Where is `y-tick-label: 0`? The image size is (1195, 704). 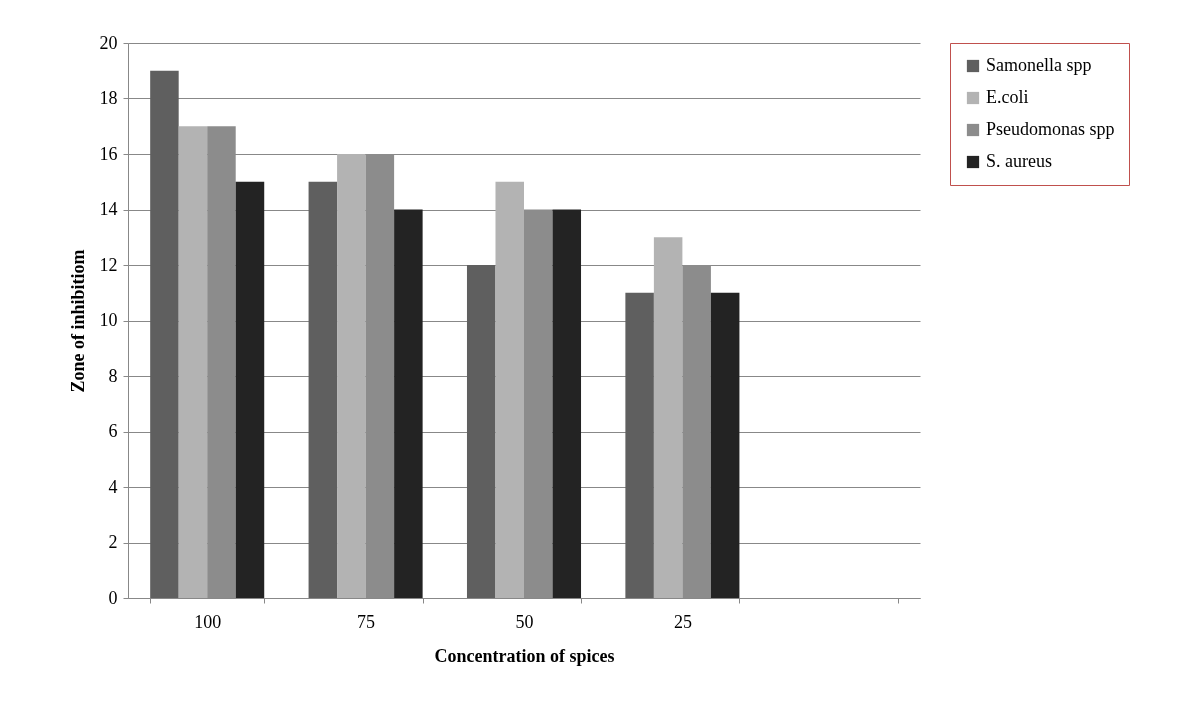 y-tick-label: 0 is located at coordinates (113, 597).